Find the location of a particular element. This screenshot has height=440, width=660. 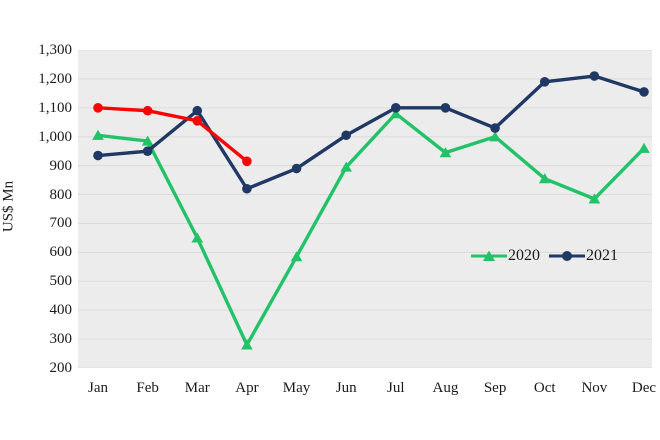

x-tick-label: Jan is located at coordinates (98, 388).